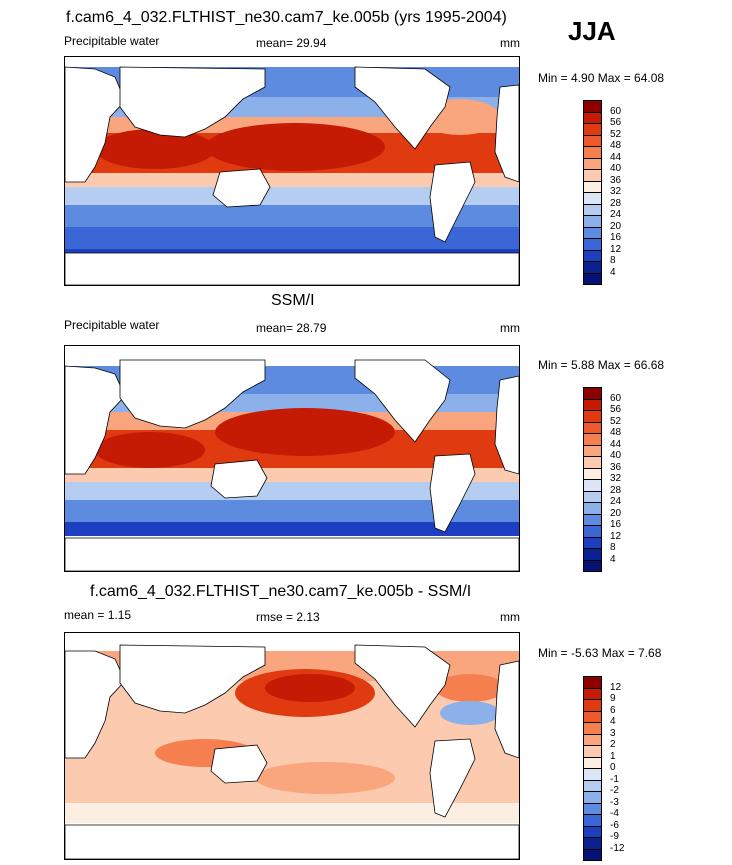 The height and width of the screenshot is (865, 732). Describe the element at coordinates (112, 325) in the screenshot. I see `panel-2-variable-label: Precipitable water` at that location.